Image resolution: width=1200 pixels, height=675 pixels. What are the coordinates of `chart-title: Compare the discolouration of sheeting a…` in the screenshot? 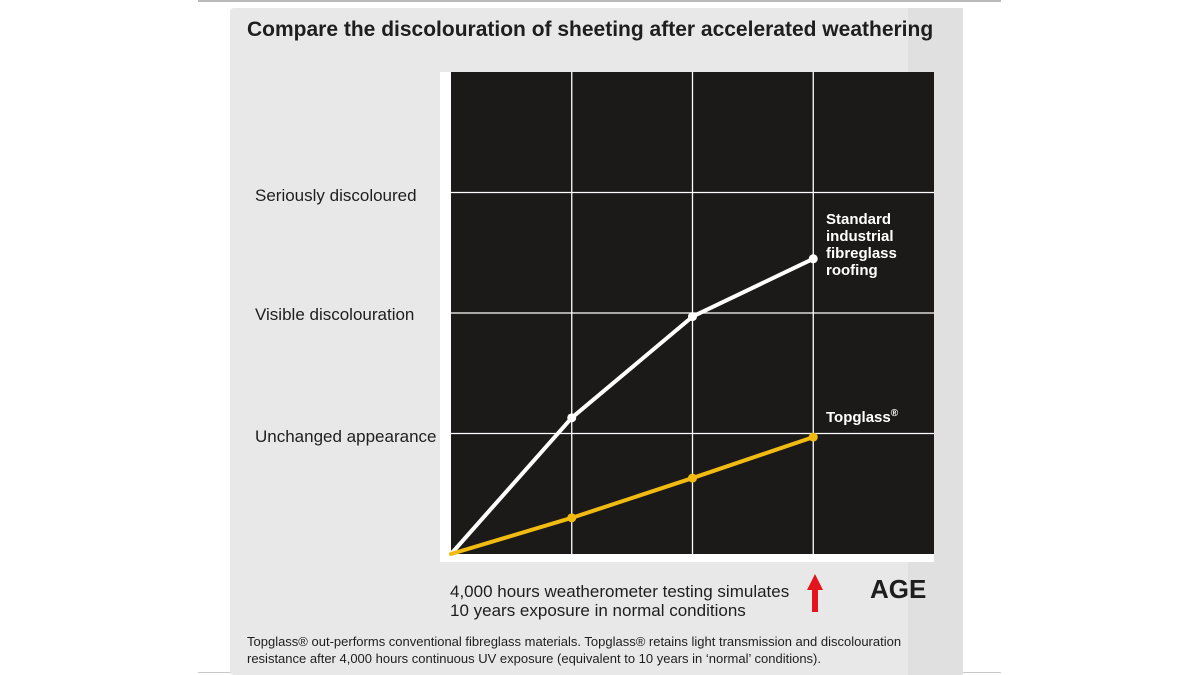 It's located at (590, 29).